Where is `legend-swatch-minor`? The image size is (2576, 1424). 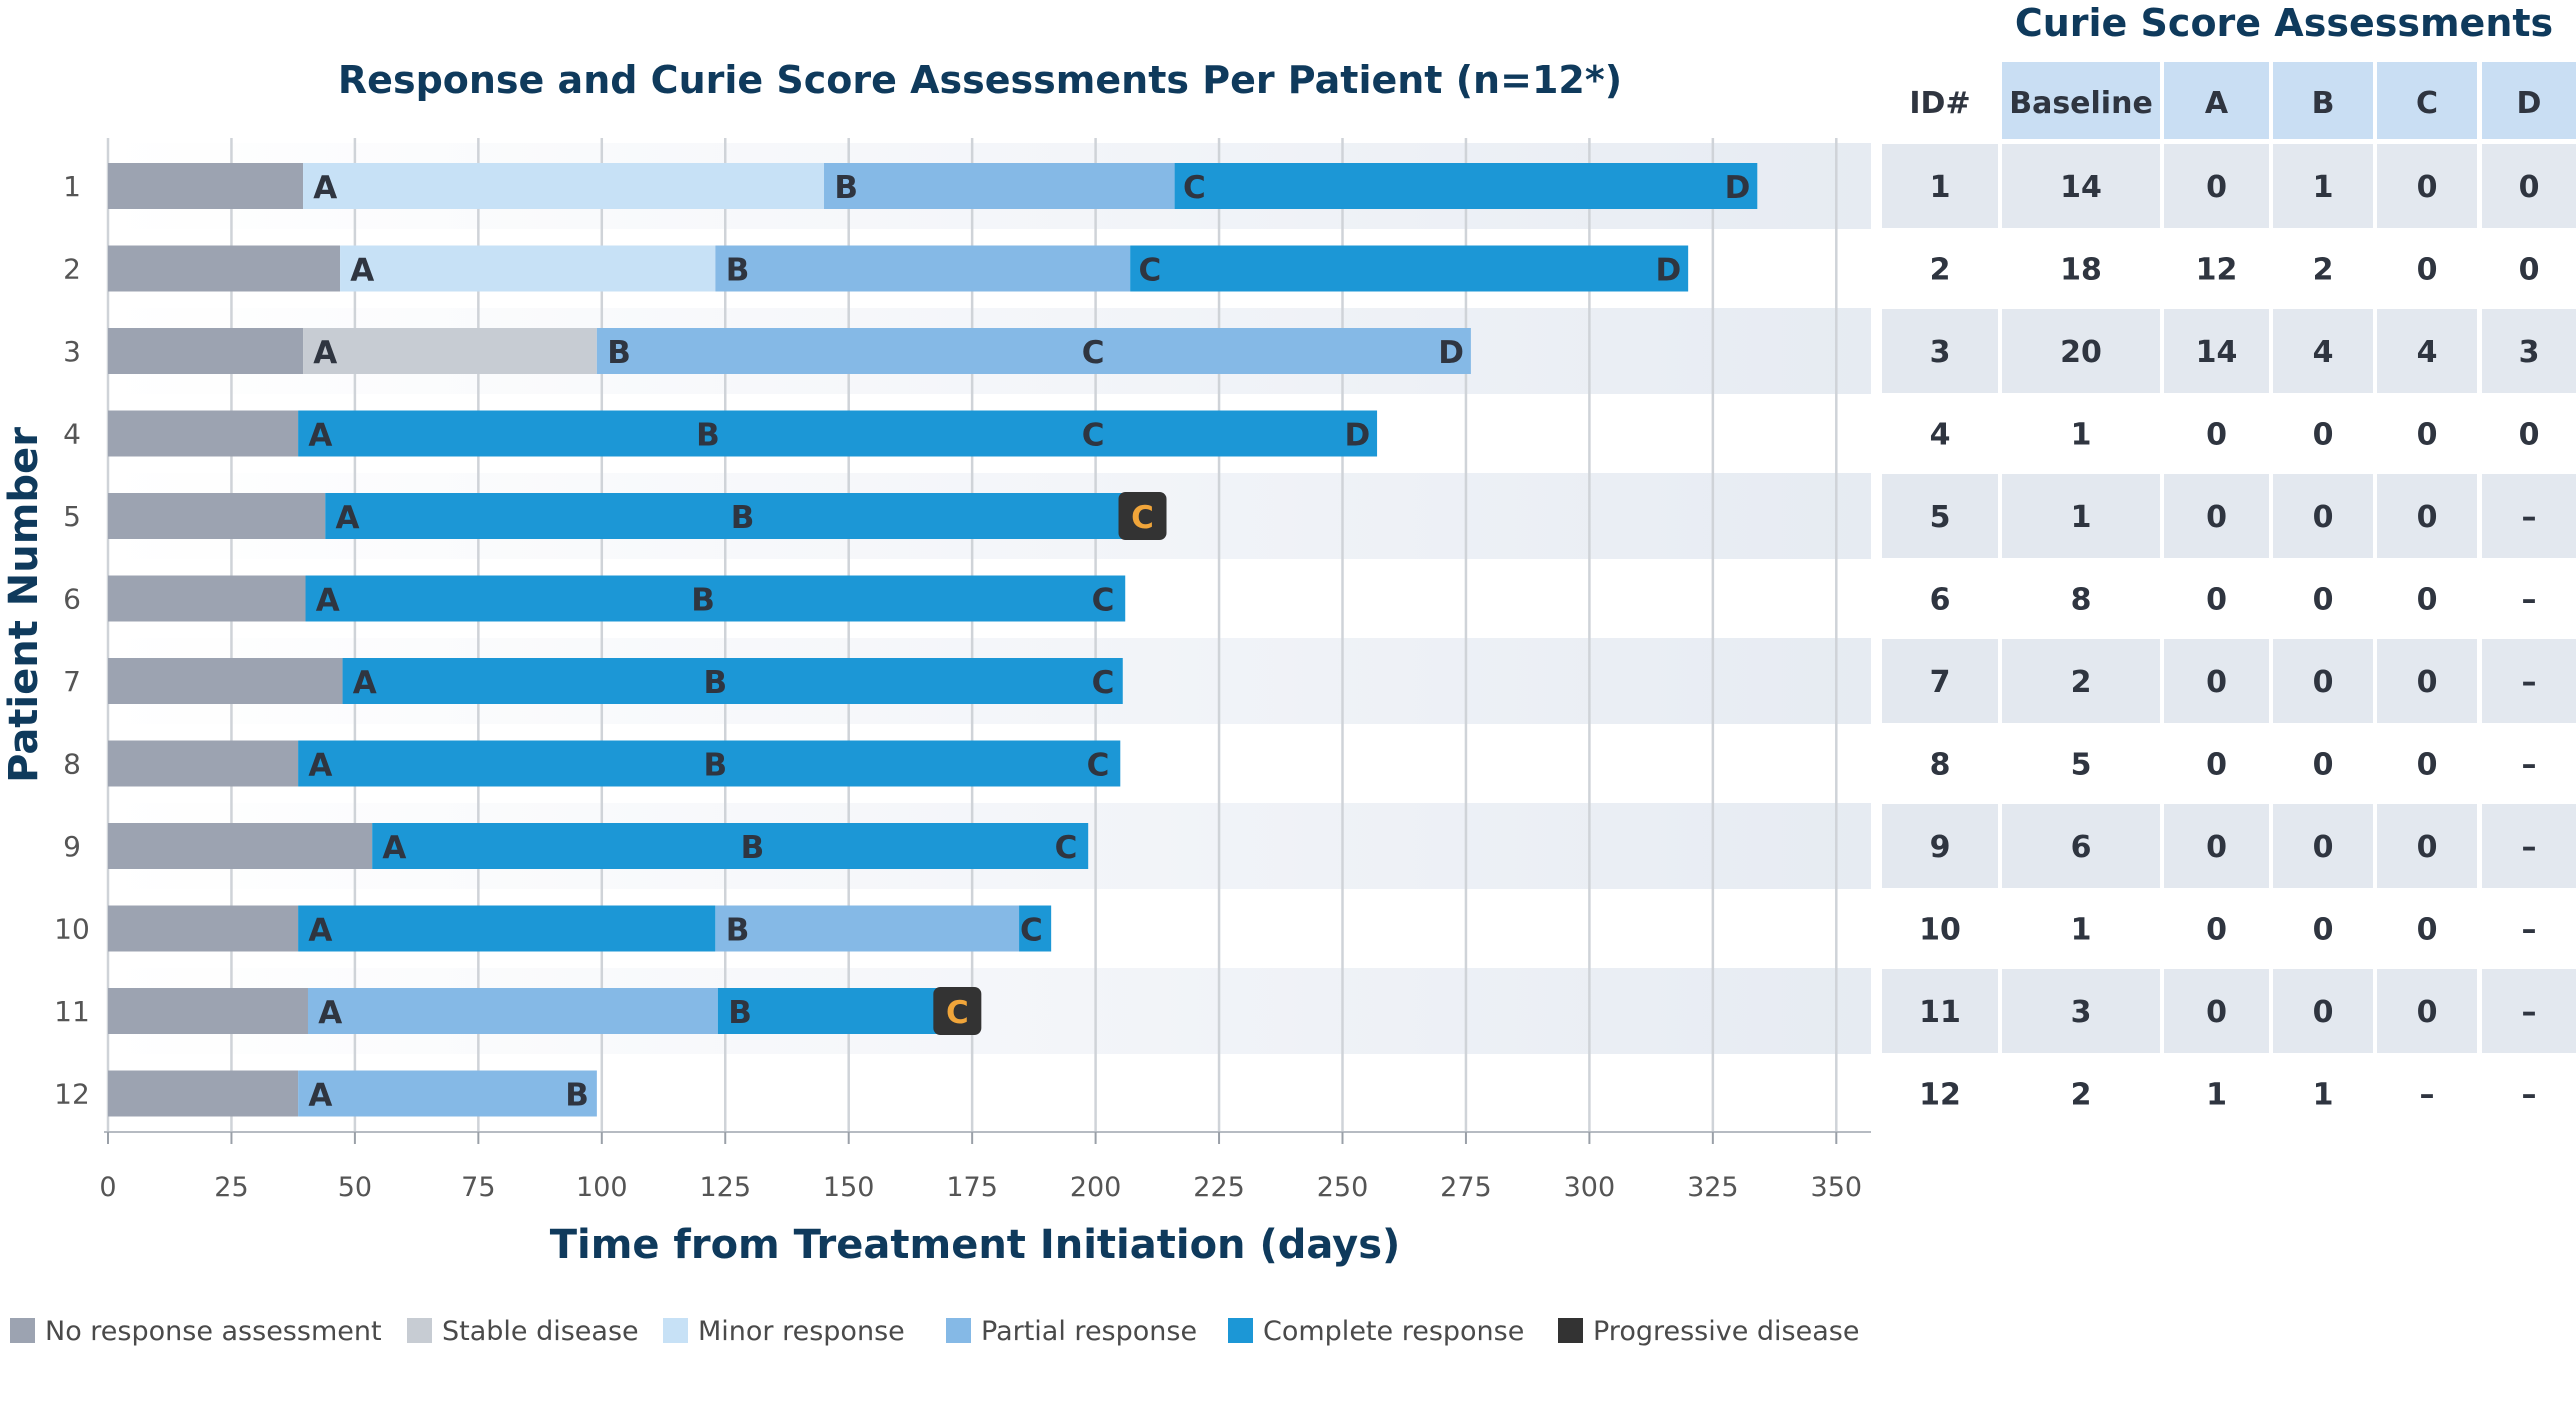 legend-swatch-minor is located at coordinates (675, 1330).